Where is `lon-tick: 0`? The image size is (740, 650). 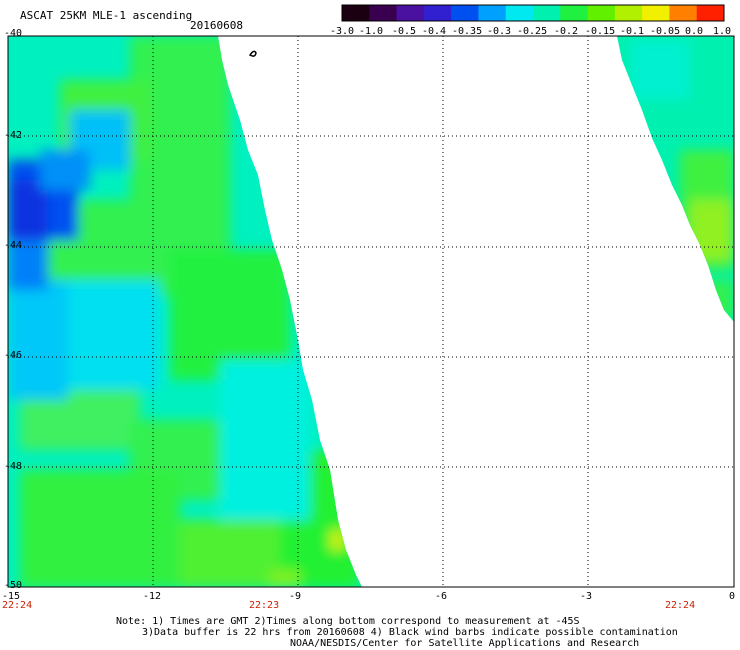
lon-tick: 0 is located at coordinates (732, 596).